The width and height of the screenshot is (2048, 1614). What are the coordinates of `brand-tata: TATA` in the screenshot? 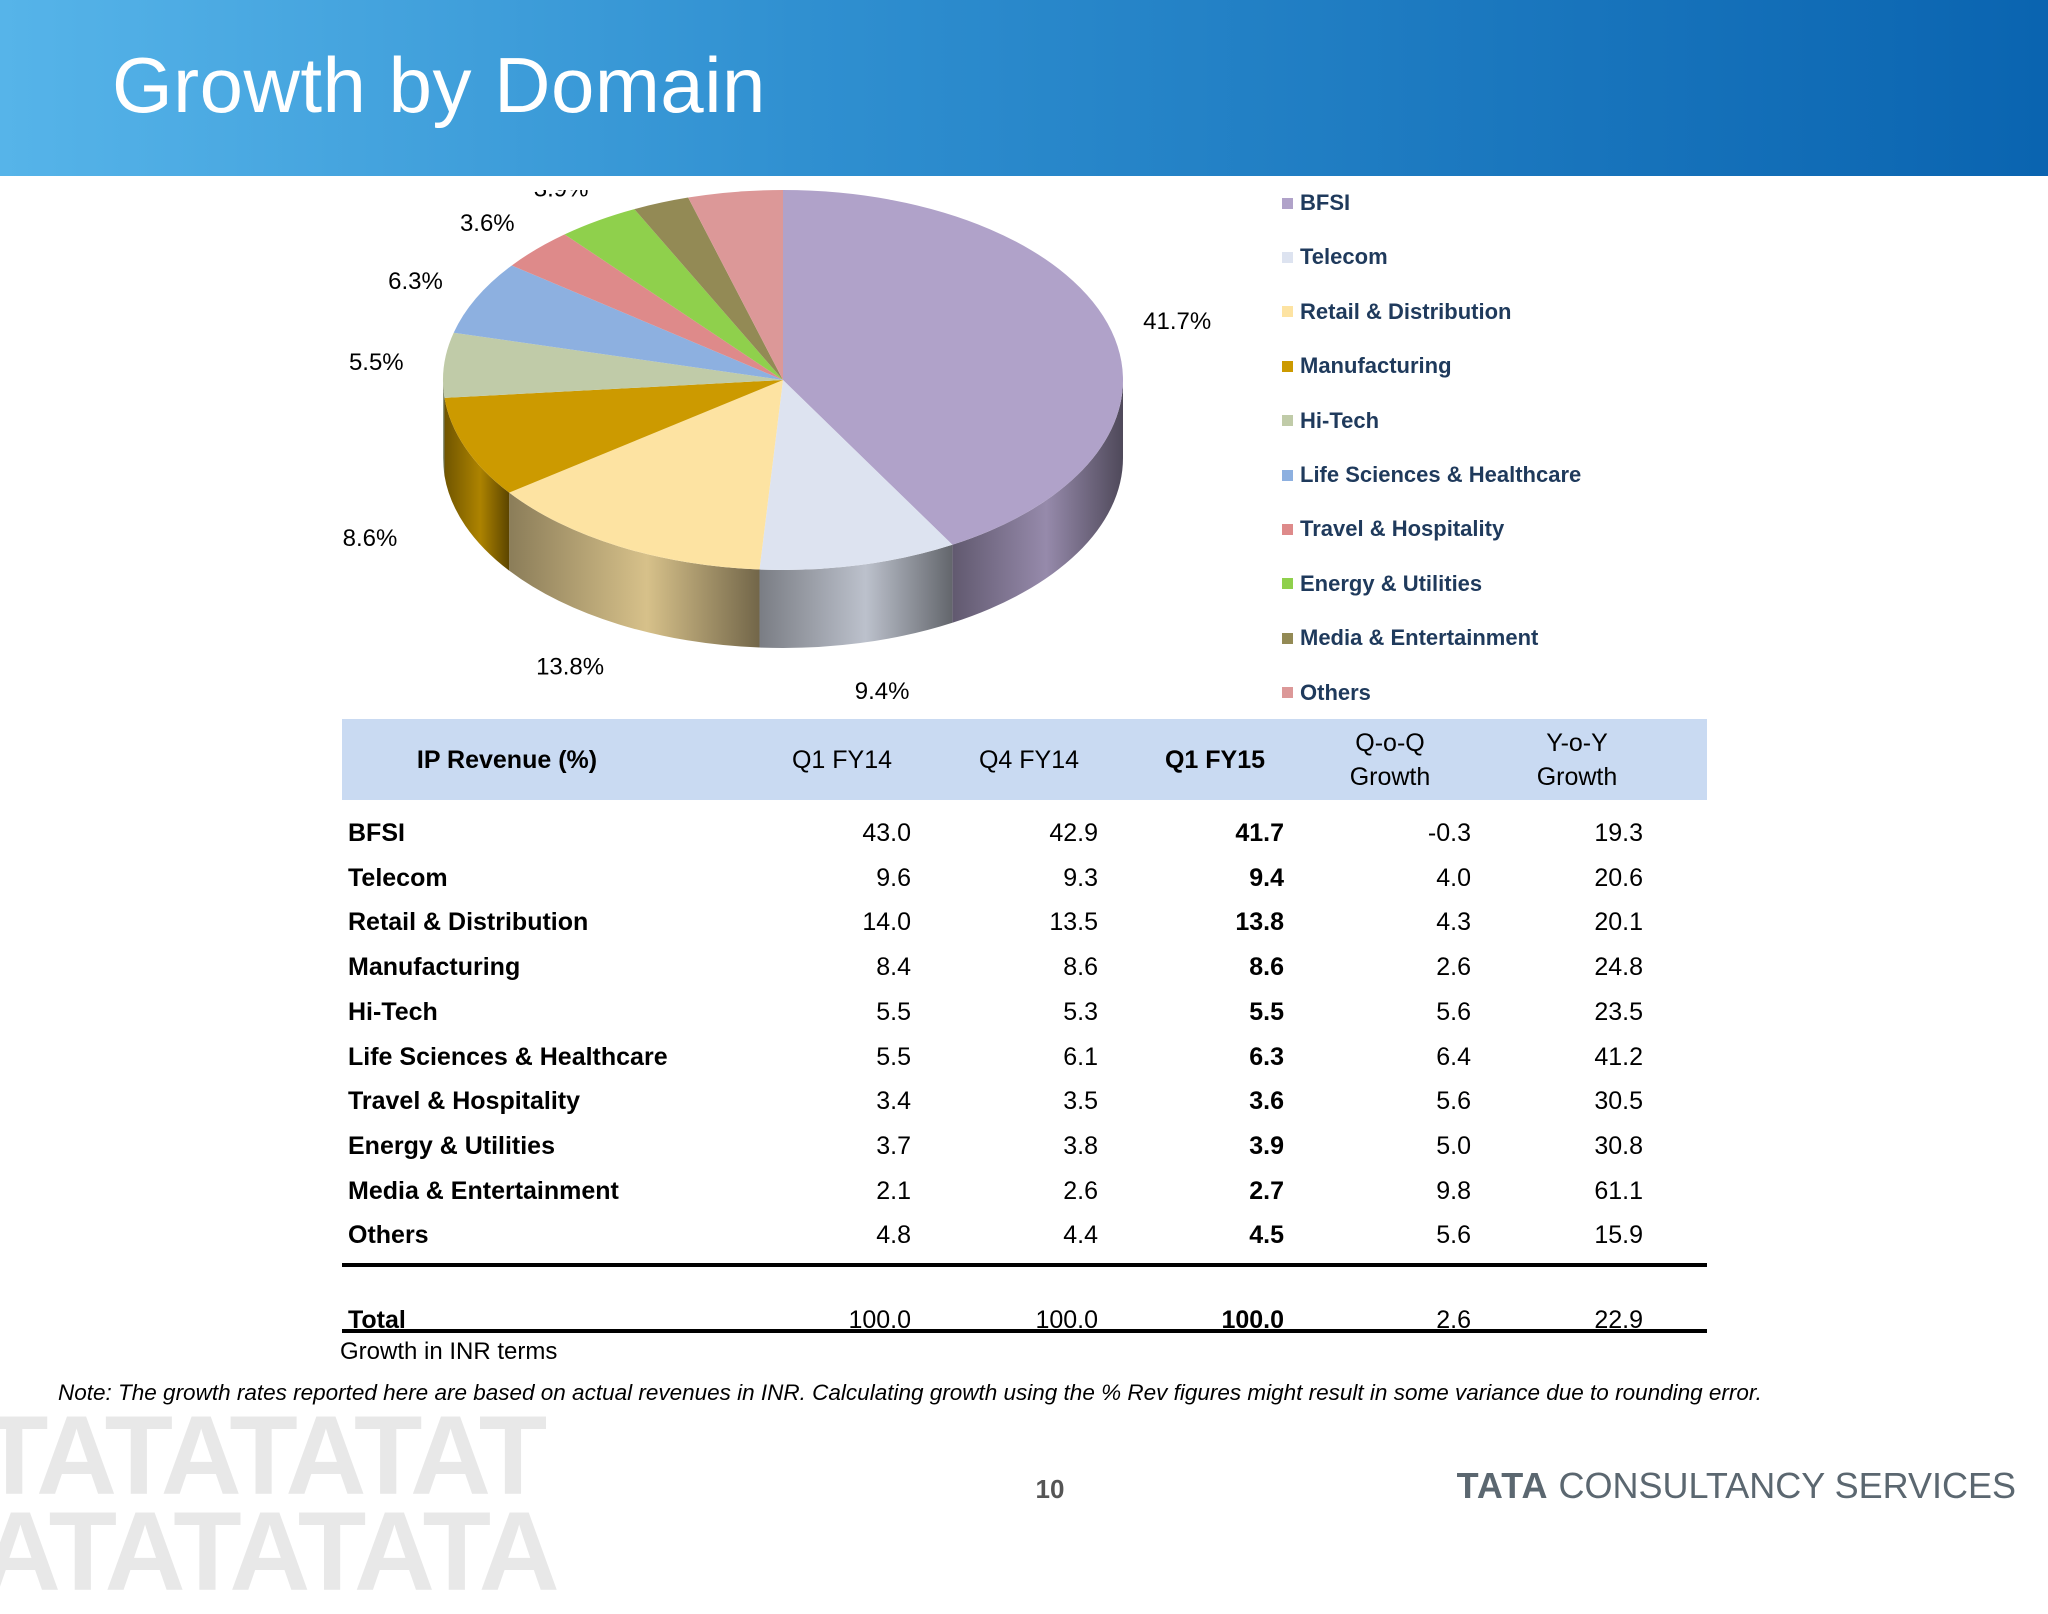 It's located at (1502, 1485).